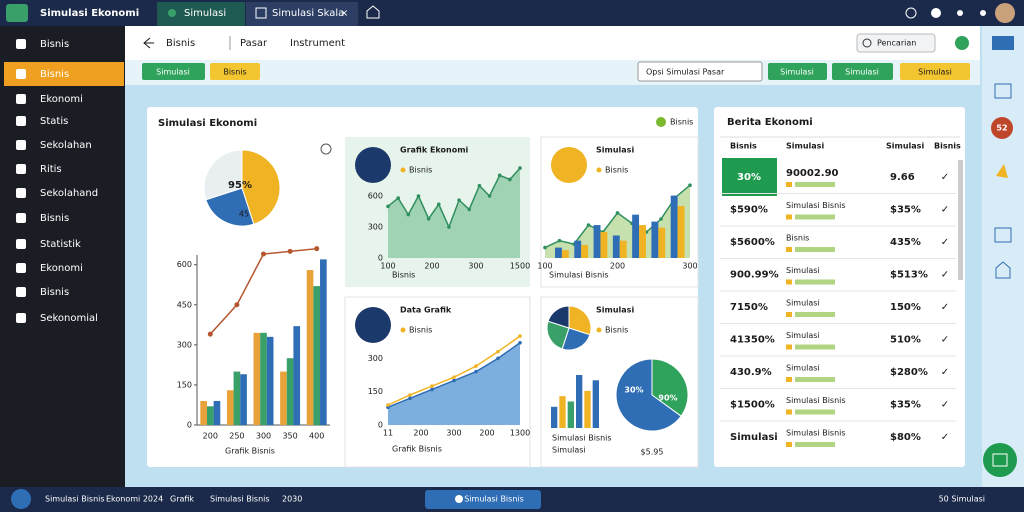 This screenshot has height=512, width=1024. I want to click on footer-item: Ekonomi 2024, so click(134, 499).